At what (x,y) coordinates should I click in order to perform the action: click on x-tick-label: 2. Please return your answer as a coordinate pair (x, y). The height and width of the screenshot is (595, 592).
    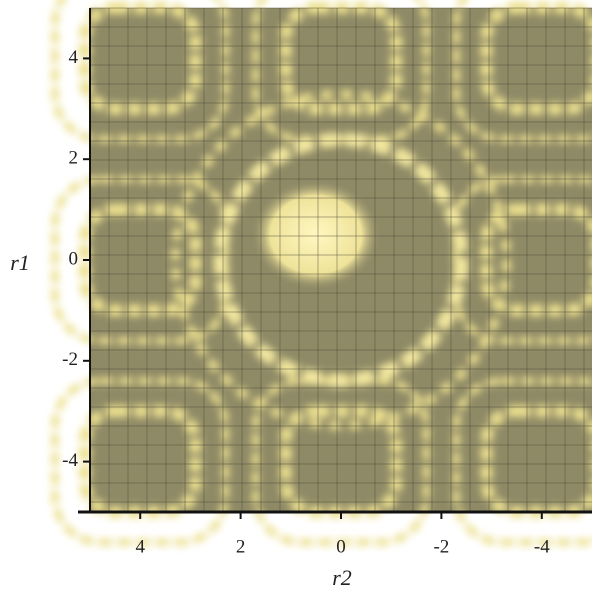
    Looking at the image, I should click on (241, 546).